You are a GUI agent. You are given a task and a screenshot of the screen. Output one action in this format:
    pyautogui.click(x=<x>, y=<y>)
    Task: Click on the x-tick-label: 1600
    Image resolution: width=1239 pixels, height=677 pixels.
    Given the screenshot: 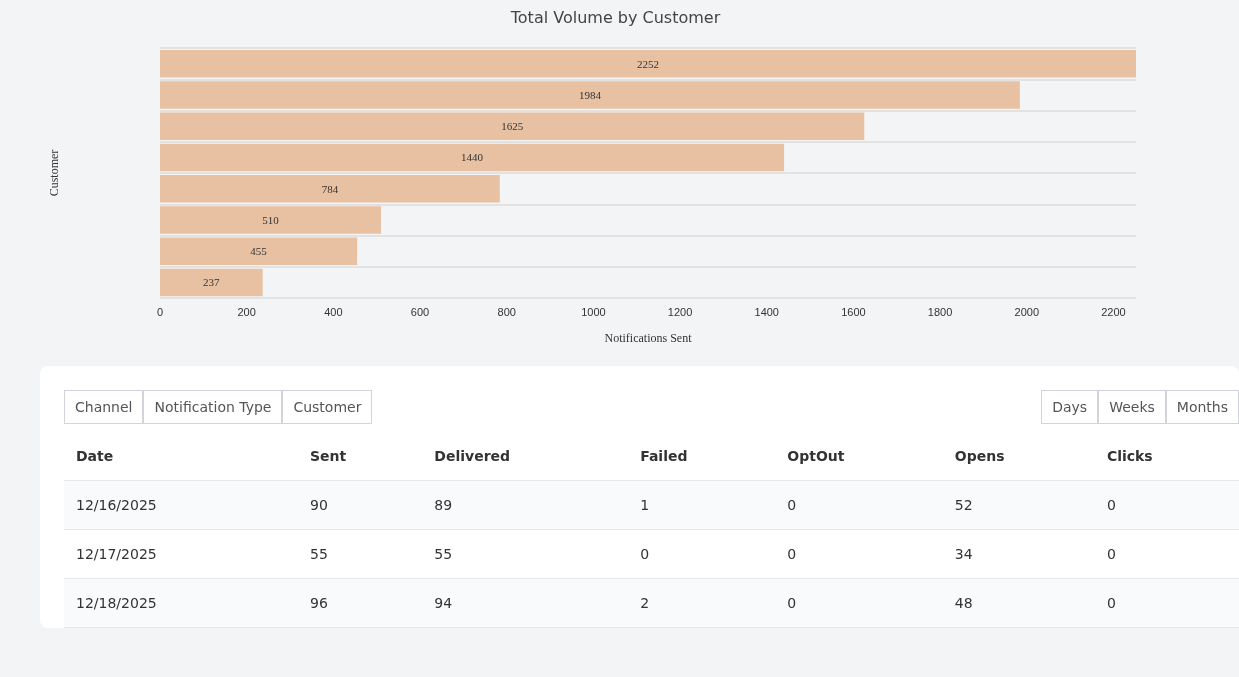 What is the action you would take?
    pyautogui.click(x=853, y=311)
    